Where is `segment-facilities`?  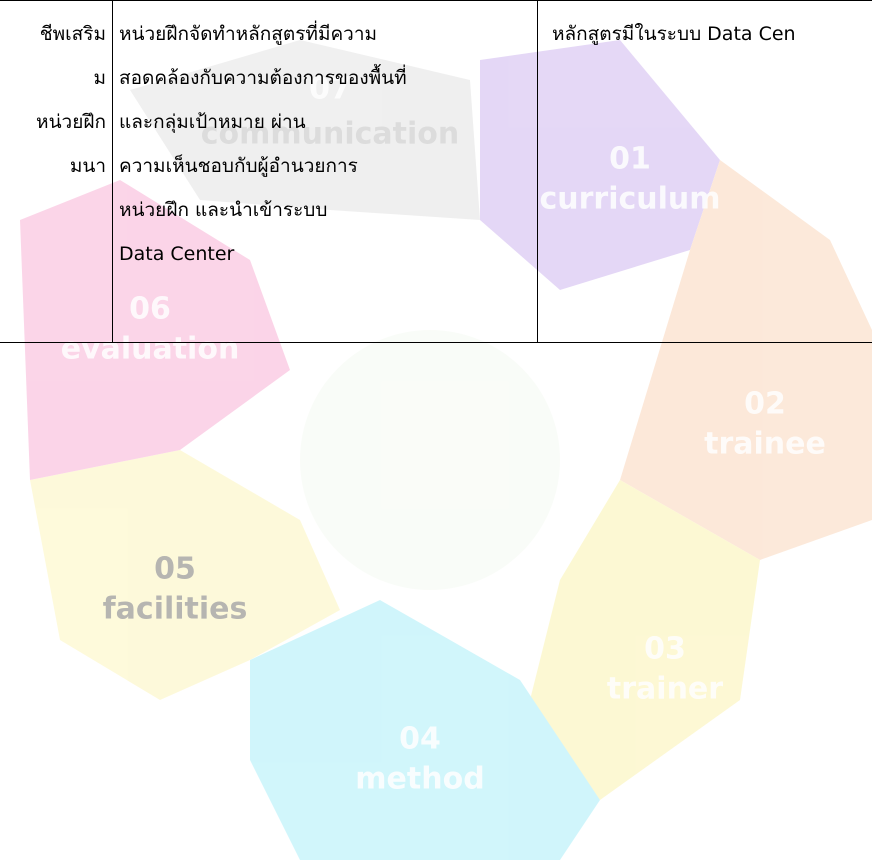 segment-facilities is located at coordinates (185, 575).